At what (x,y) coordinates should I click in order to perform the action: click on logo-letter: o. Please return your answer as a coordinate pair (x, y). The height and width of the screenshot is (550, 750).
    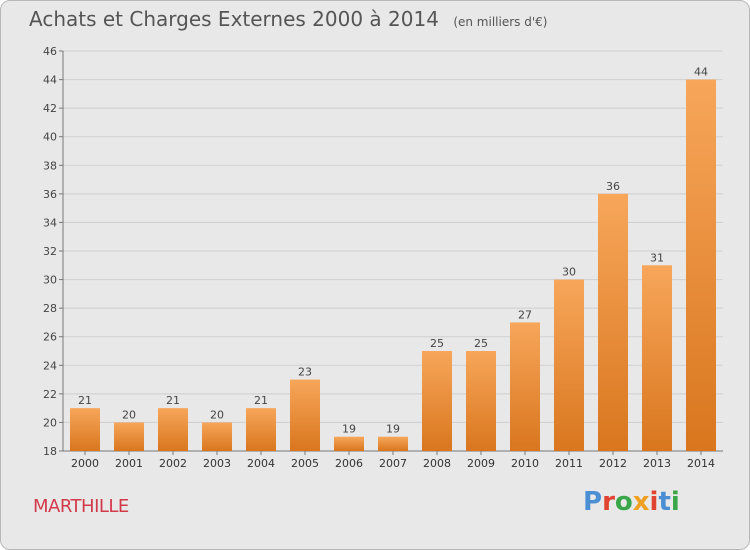
    Looking at the image, I should click on (623, 502).